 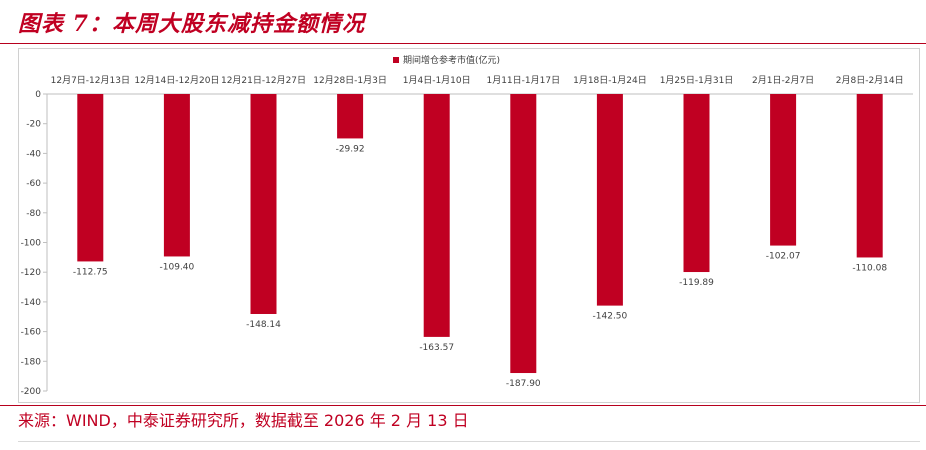 What do you see at coordinates (31, 303) in the screenshot?
I see `y-tick-label: -140` at bounding box center [31, 303].